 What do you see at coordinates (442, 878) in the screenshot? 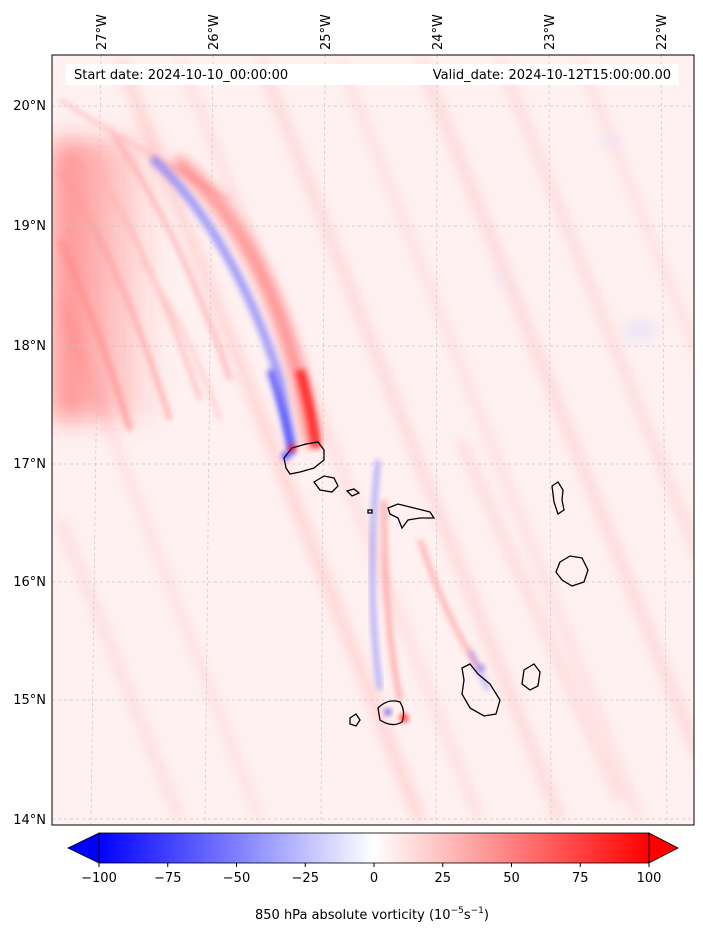
I see `colorbar-tick-label: 25` at bounding box center [442, 878].